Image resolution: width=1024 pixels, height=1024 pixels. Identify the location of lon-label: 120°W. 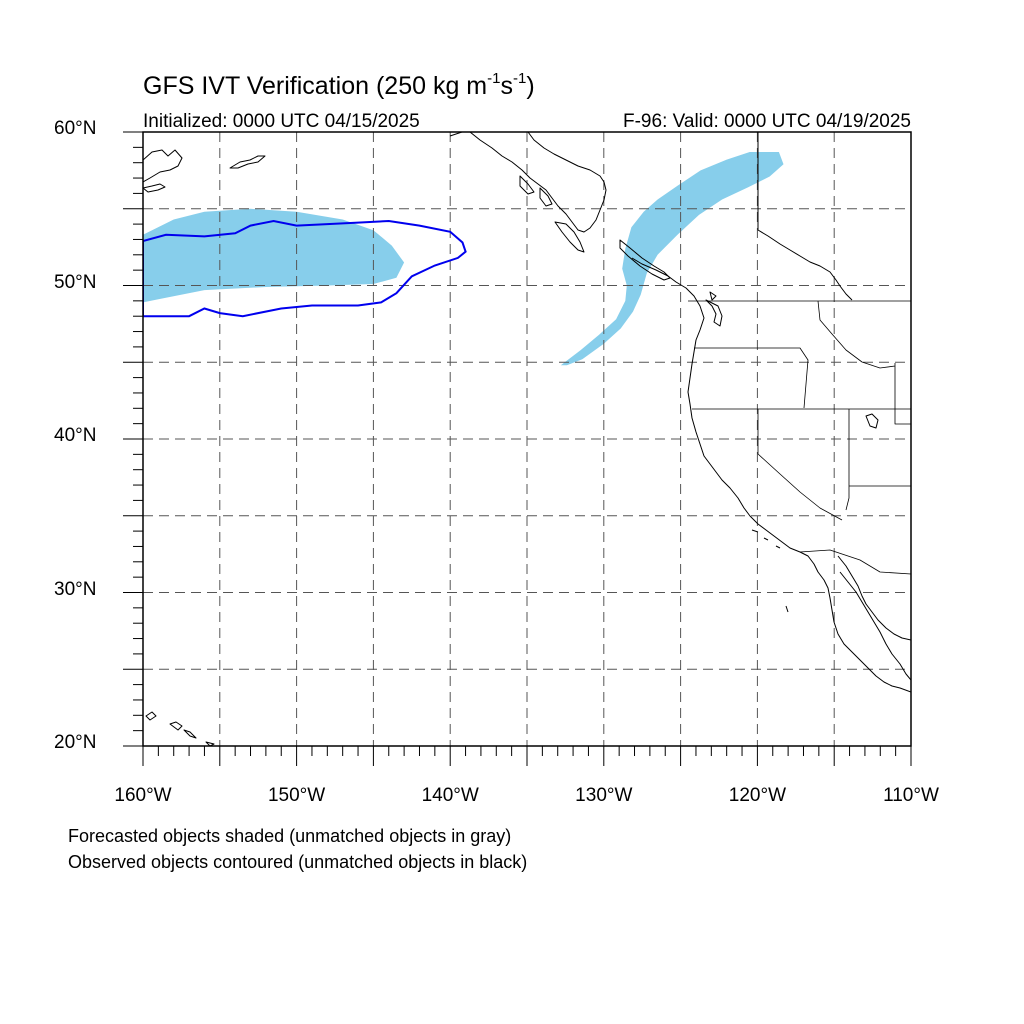
(757, 795).